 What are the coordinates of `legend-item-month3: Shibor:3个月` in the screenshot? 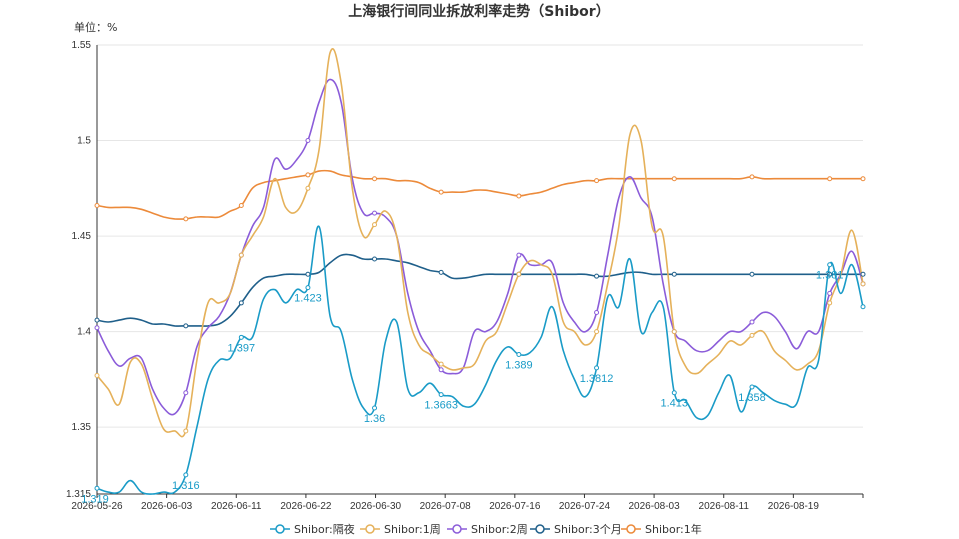 It's located at (576, 529).